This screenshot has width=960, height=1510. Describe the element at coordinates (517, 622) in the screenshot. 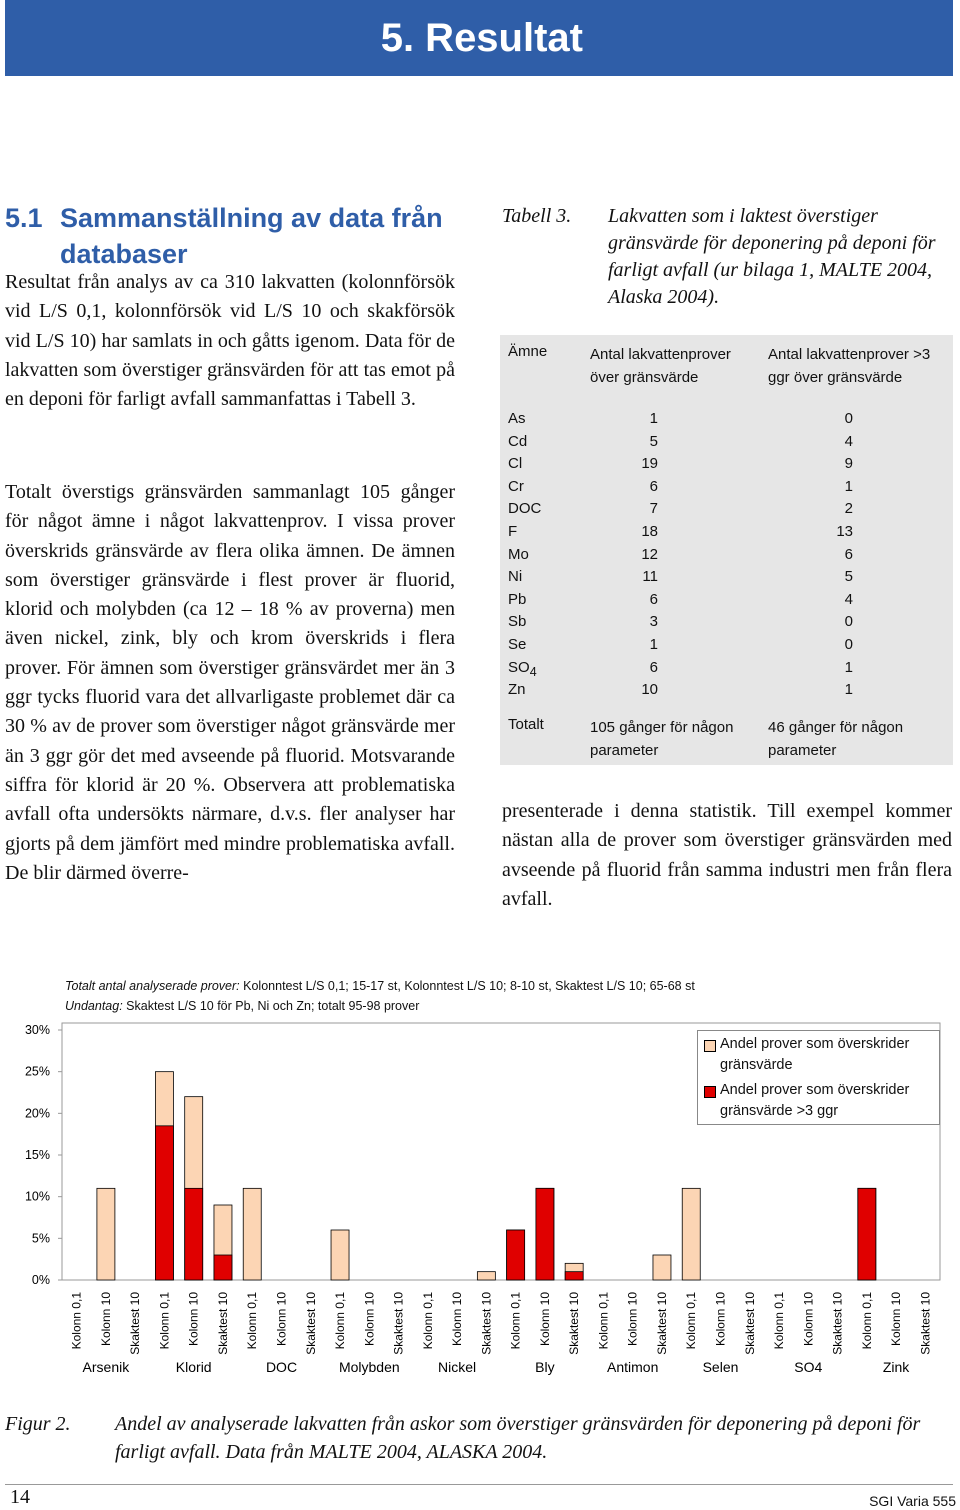

I see `row-name: Sb` at that location.